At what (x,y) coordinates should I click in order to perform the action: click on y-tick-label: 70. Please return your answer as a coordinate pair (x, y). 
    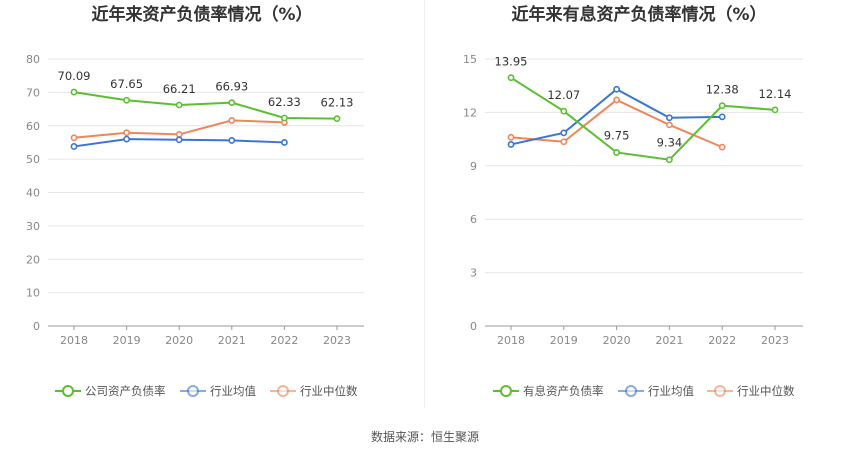
    Looking at the image, I should click on (33, 92).